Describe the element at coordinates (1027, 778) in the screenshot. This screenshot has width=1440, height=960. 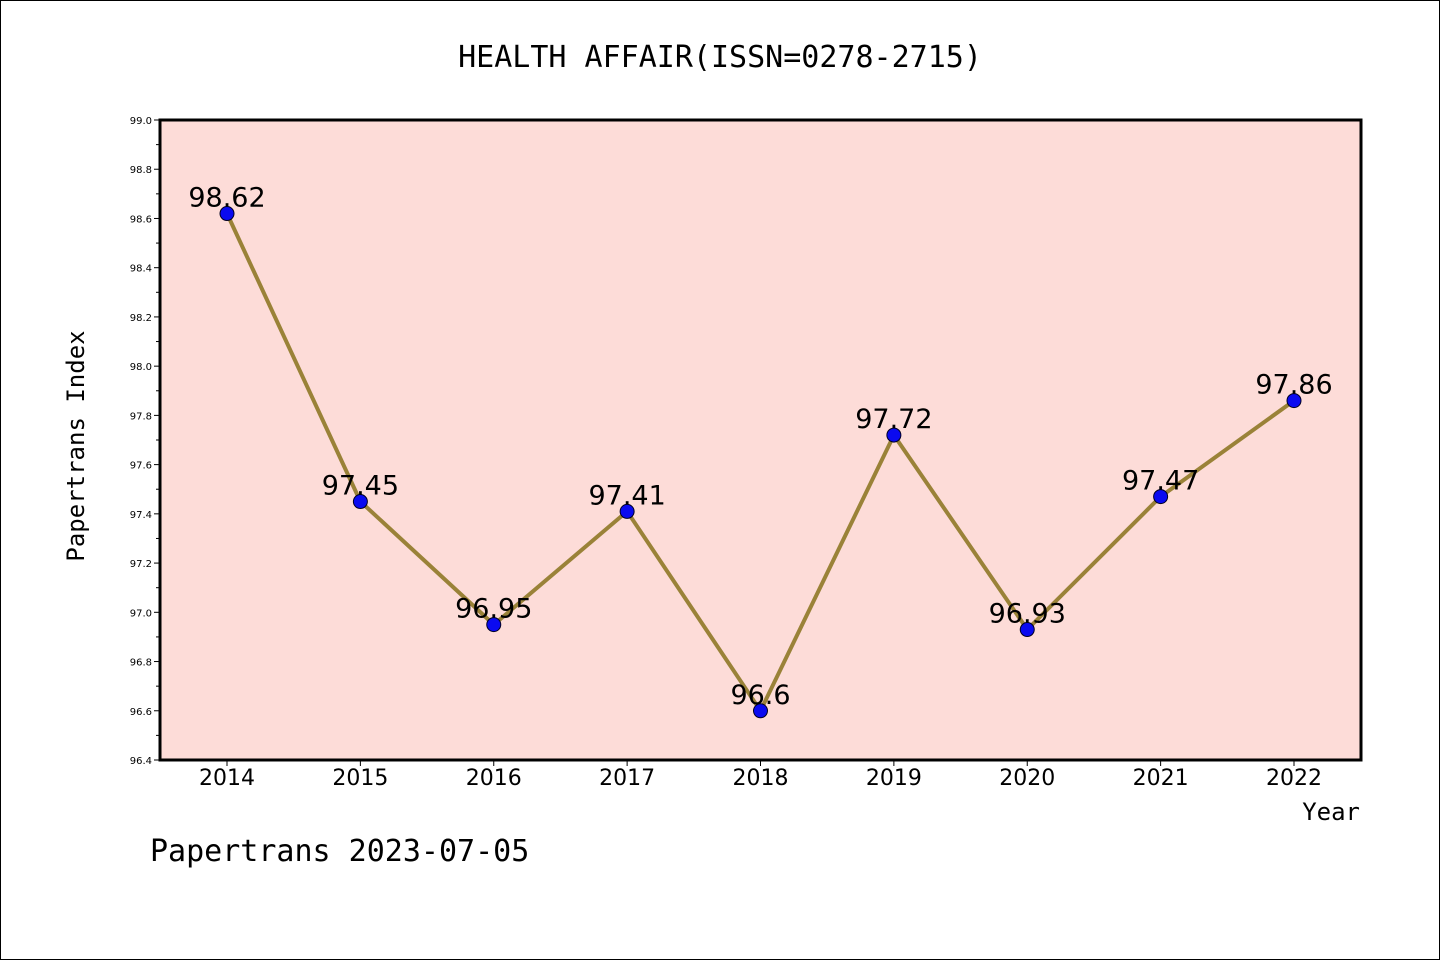
I see `x-tick-label: 2020` at that location.